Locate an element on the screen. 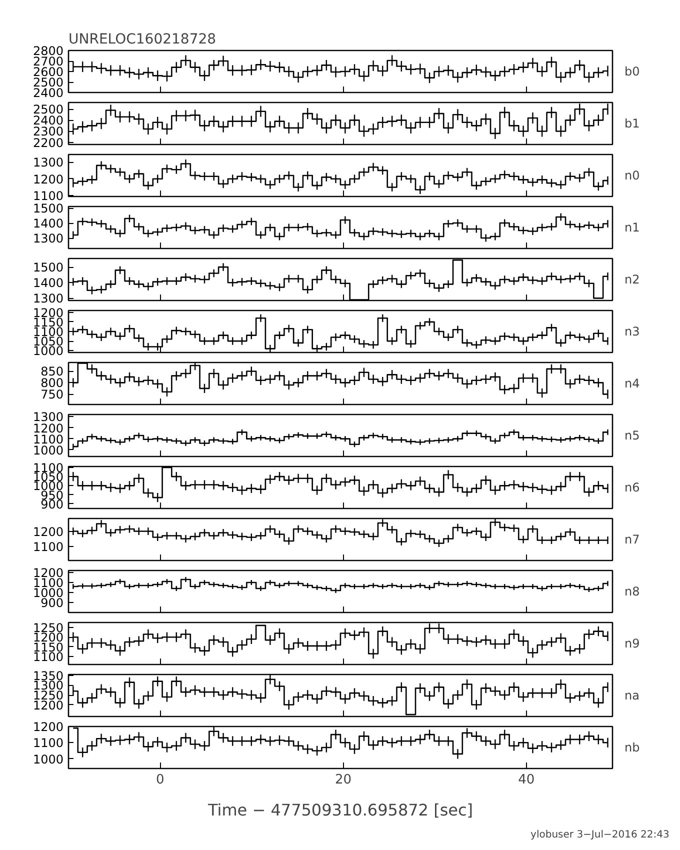 The width and height of the screenshot is (680, 850). series-label: n8 is located at coordinates (632, 591).